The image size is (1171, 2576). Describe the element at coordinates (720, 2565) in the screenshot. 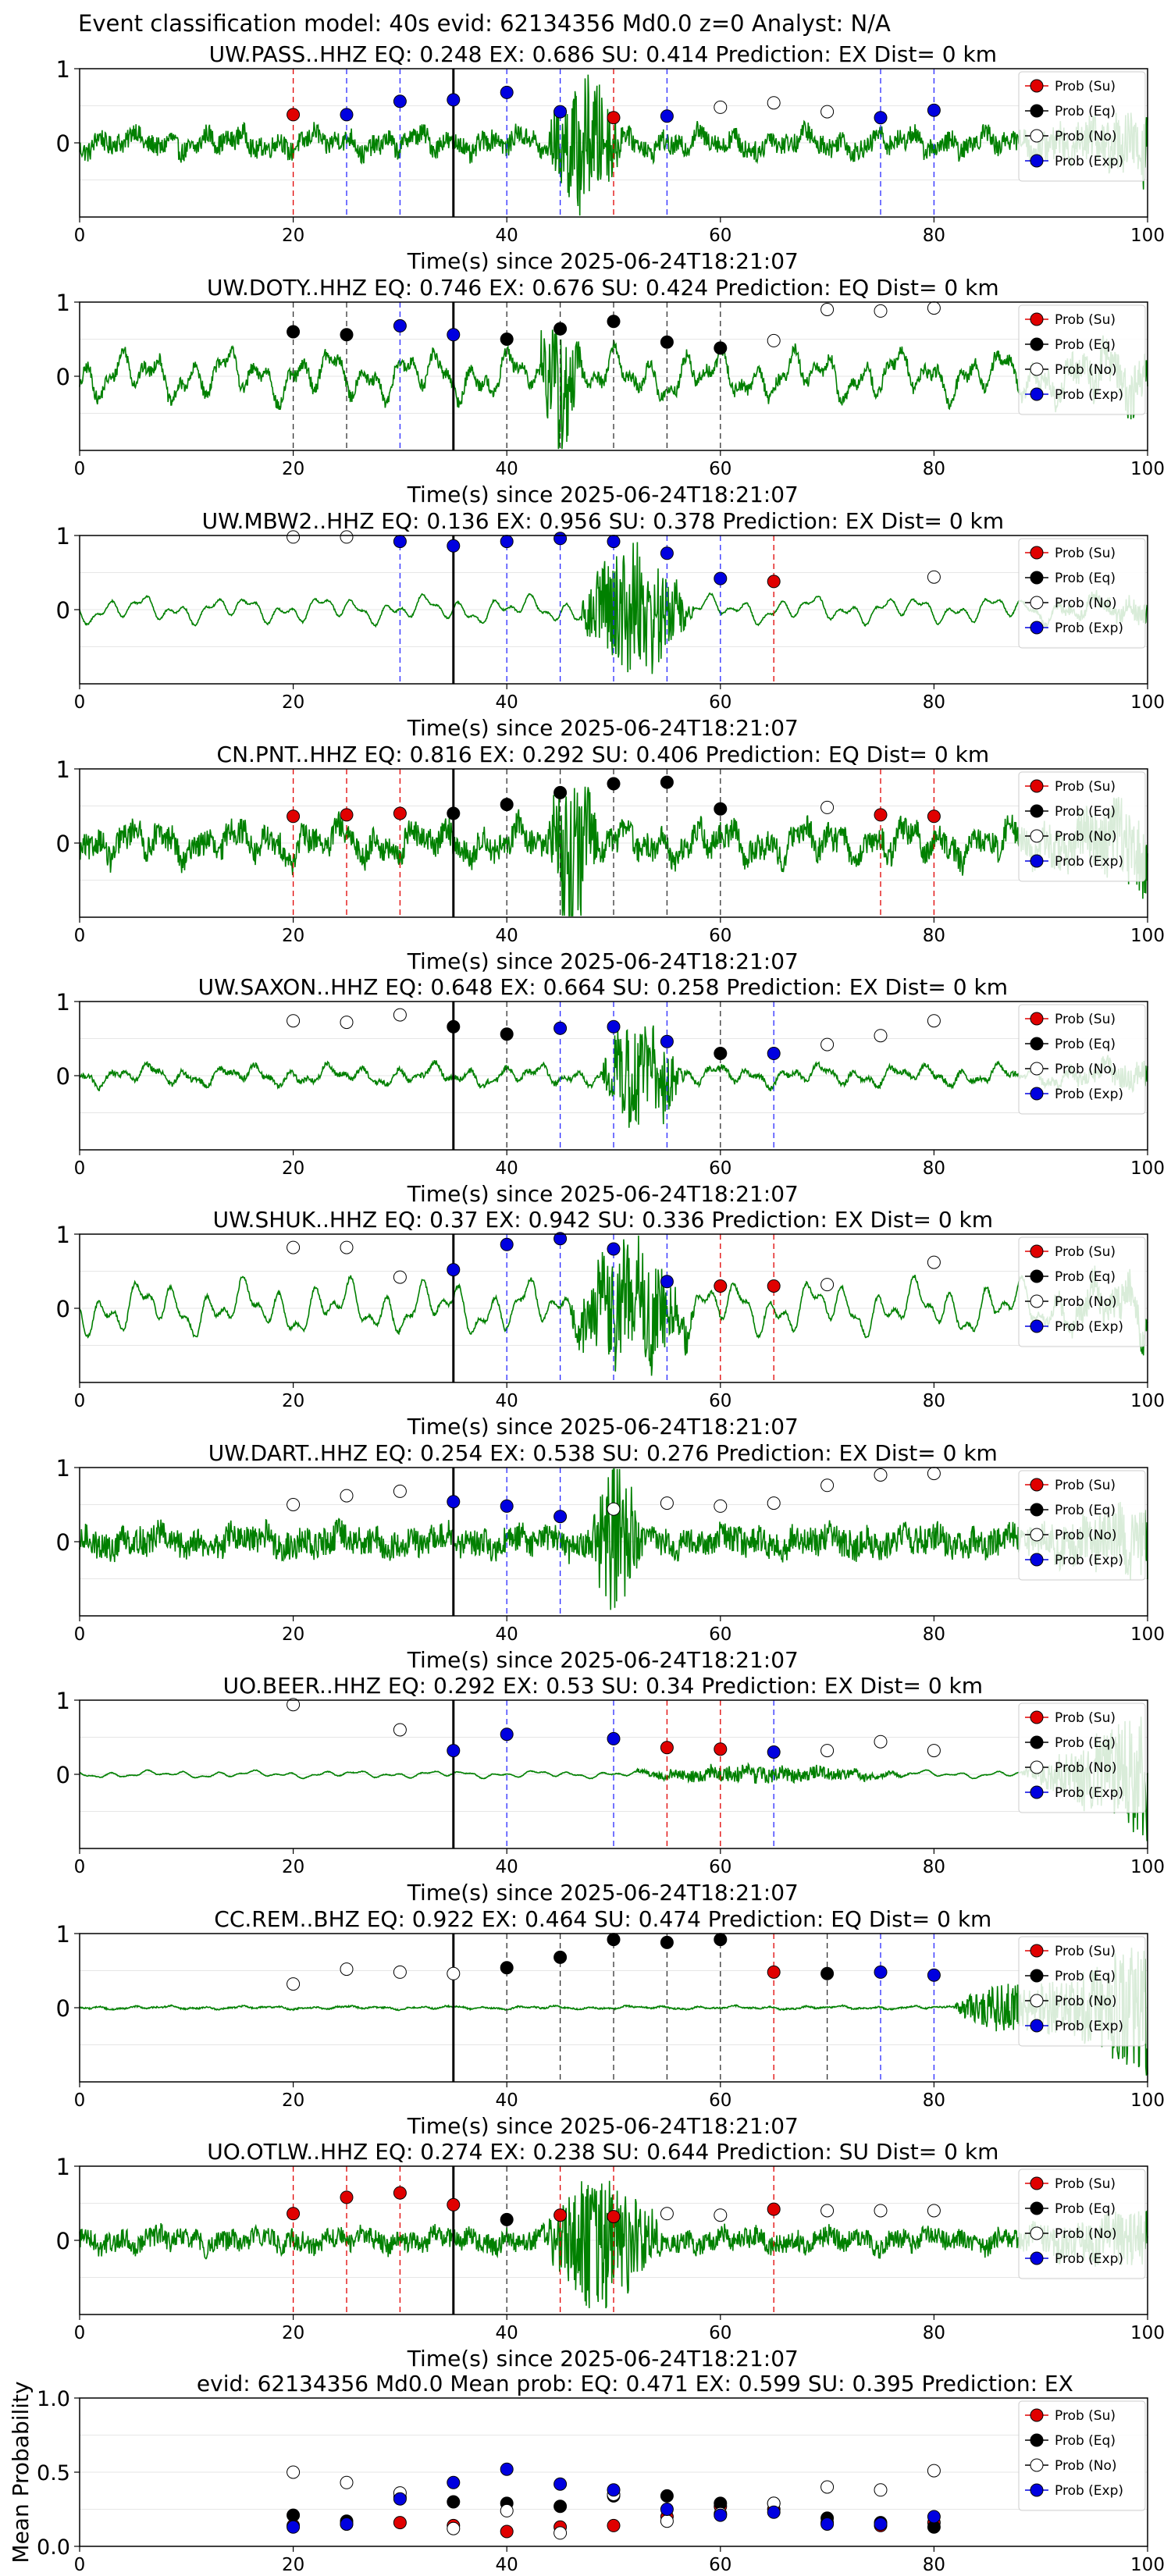

I see `x-tick-label: 60` at that location.